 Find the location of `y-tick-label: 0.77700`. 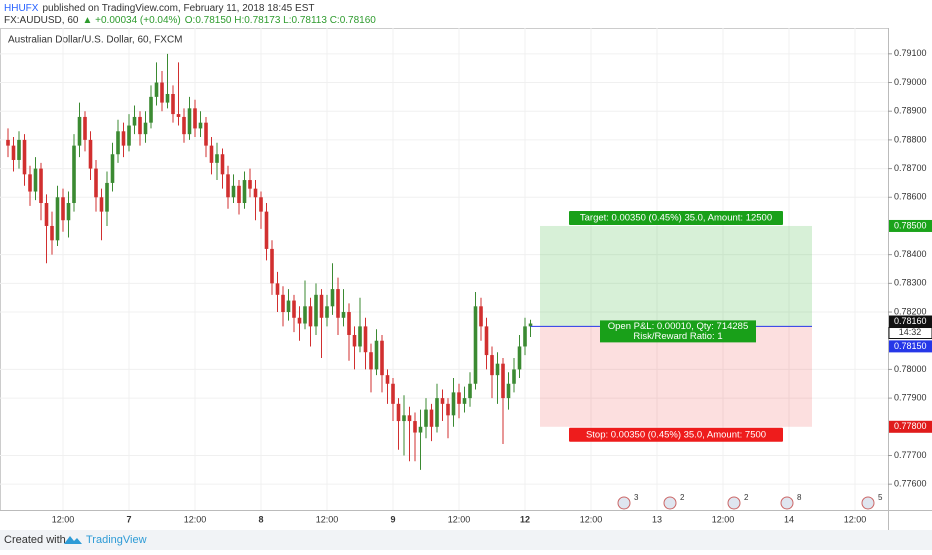

y-tick-label: 0.77700 is located at coordinates (910, 455).